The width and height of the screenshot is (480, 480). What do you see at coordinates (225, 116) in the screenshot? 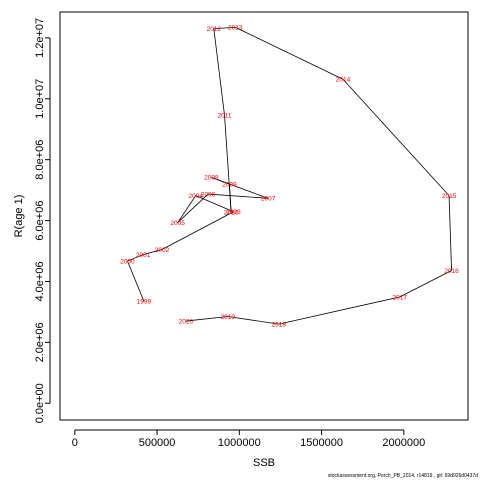
I see `point-label: 2011` at bounding box center [225, 116].